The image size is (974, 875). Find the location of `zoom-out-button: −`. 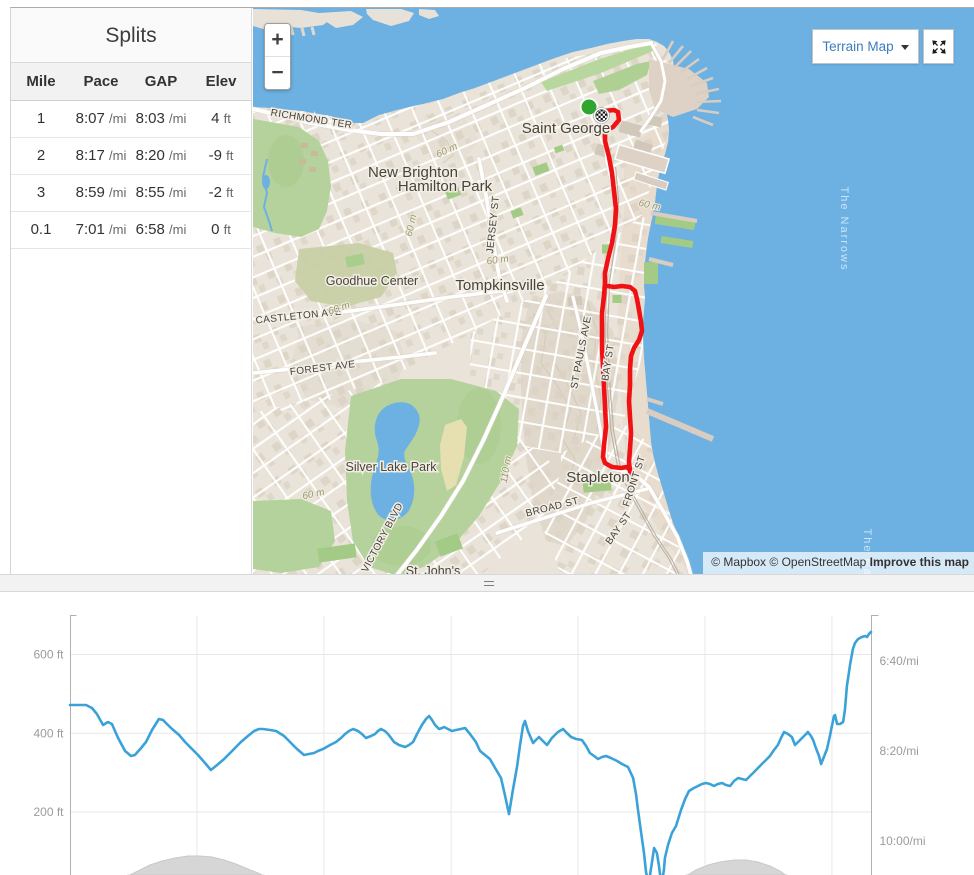

zoom-out-button: − is located at coordinates (277, 73).